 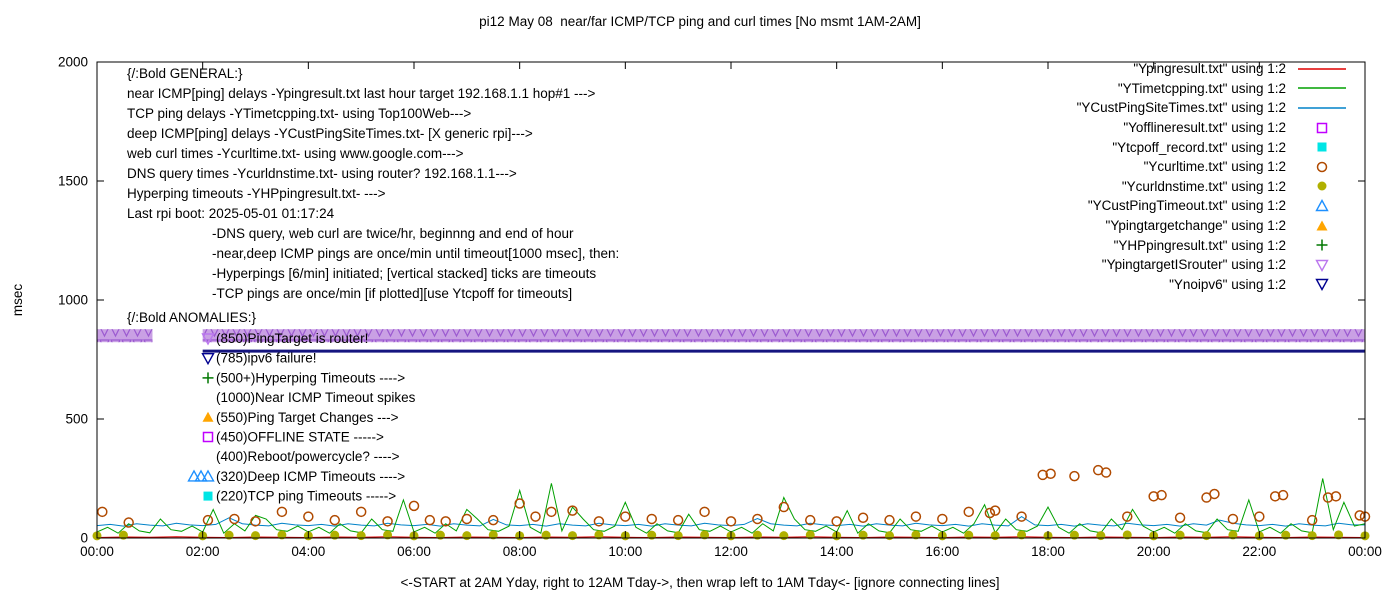 I want to click on legend-item: "Yofflineresult.txt" using 1:2, so click(x=1213, y=128).